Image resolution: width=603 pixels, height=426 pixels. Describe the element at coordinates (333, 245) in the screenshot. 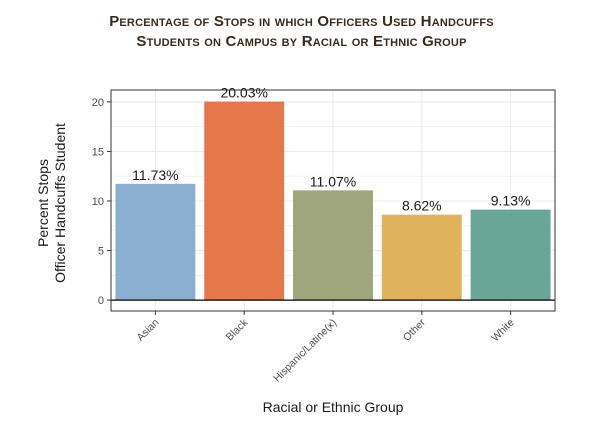

I see `bar-hispanic-latine-x` at that location.